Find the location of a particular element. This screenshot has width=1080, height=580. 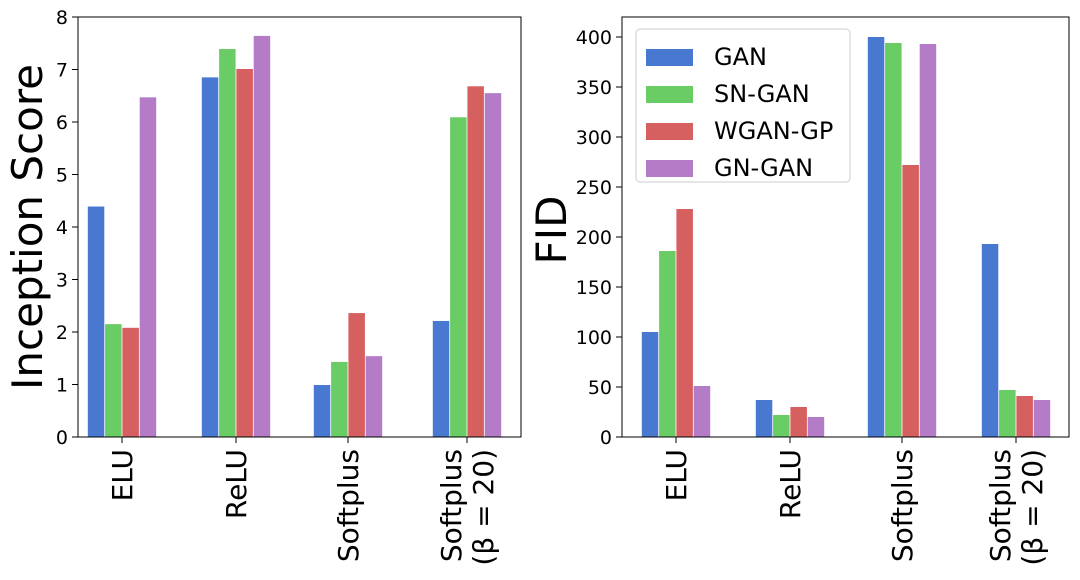

y-tick-label: 1 is located at coordinates (62, 386).